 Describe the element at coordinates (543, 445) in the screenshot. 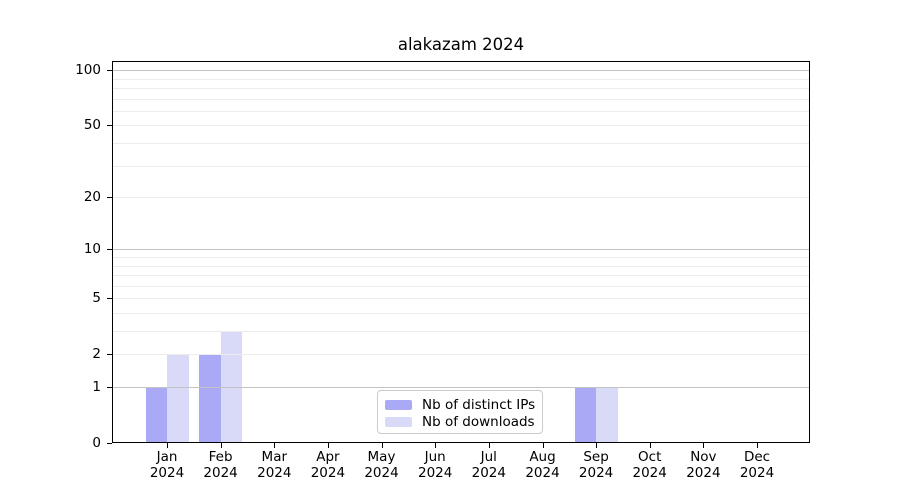

I see `x-tick-mark-aug` at that location.